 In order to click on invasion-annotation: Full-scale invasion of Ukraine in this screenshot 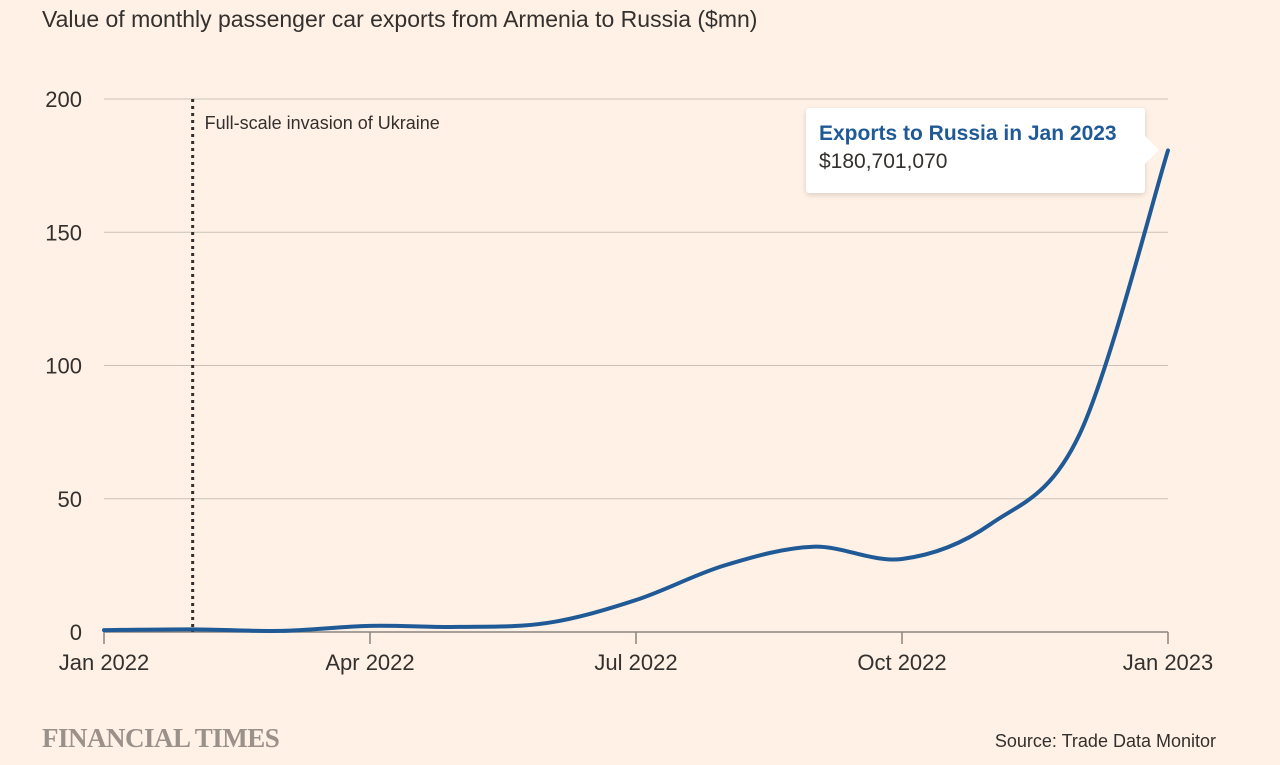, I will do `click(322, 123)`.